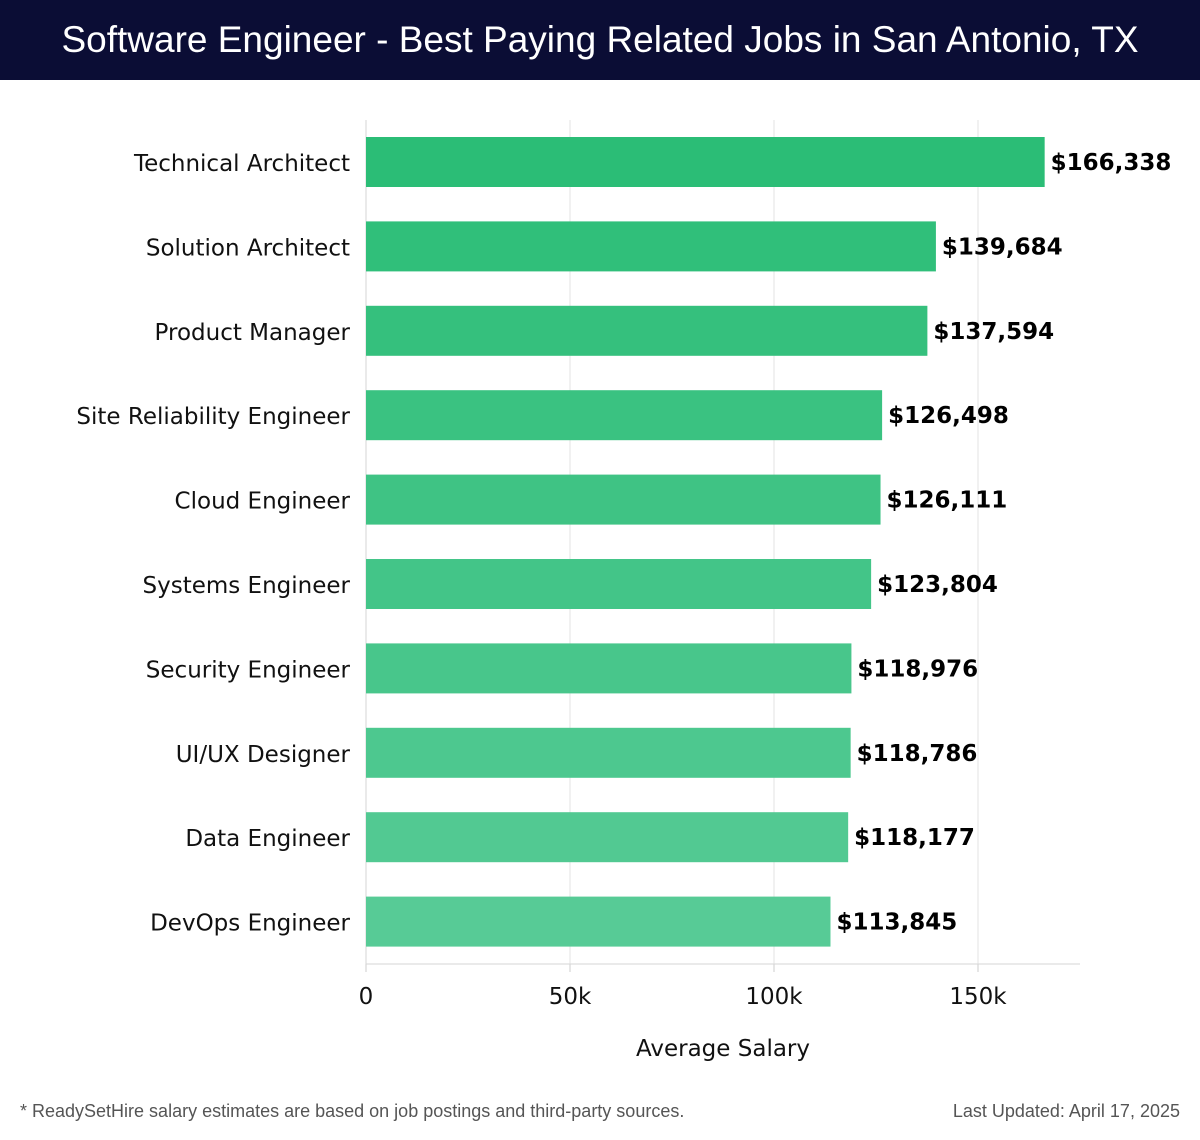  I want to click on category-label: Cloud Engineer, so click(263, 502).